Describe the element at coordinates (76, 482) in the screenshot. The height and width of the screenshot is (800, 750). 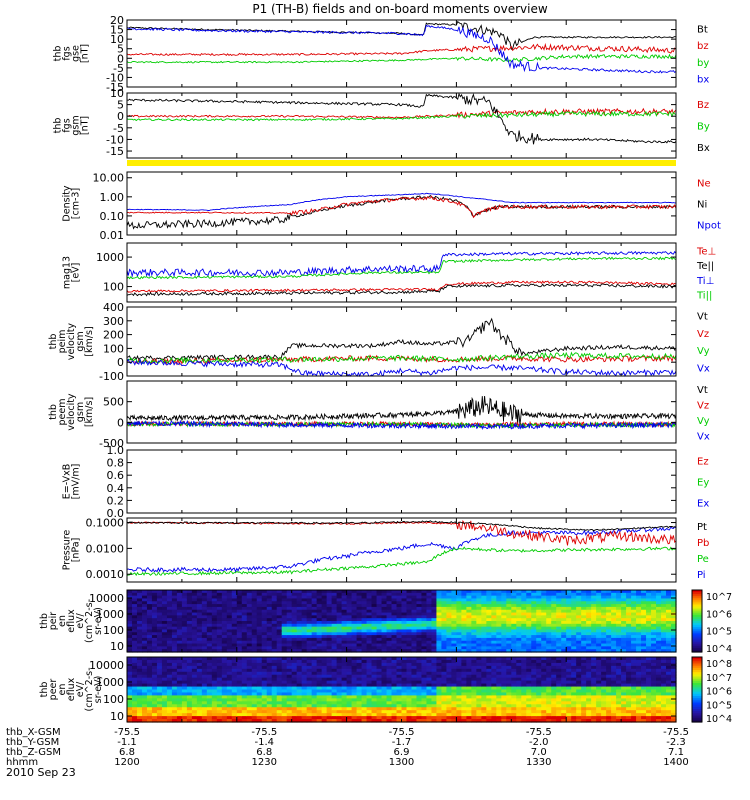
I see `efield-ylabel: [mV/m]` at that location.